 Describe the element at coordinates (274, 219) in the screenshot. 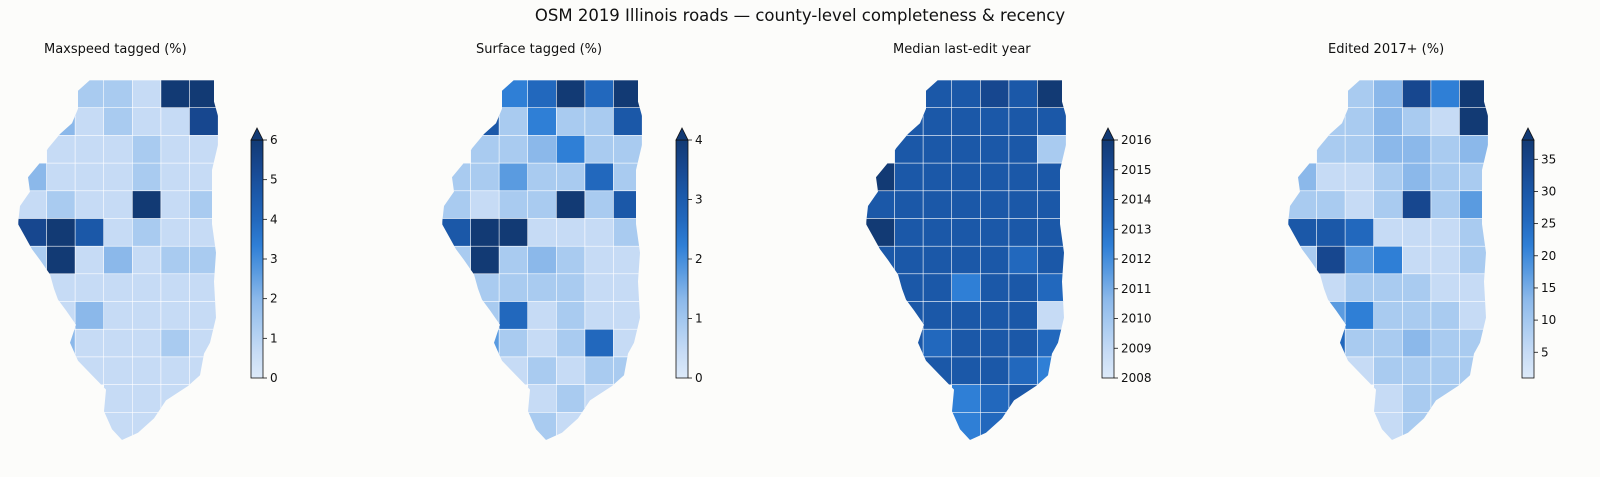

I see `colorbar-tick-label: 4` at that location.